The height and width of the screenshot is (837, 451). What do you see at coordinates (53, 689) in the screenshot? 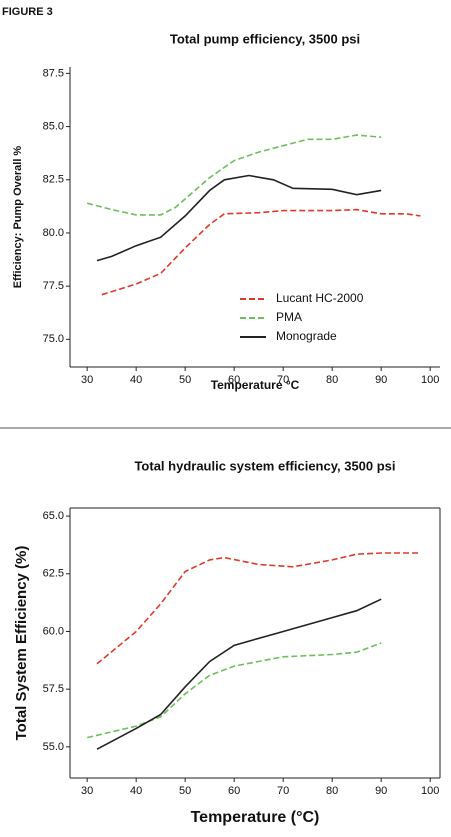
I see `y-tick-label: 57.5` at bounding box center [53, 689].